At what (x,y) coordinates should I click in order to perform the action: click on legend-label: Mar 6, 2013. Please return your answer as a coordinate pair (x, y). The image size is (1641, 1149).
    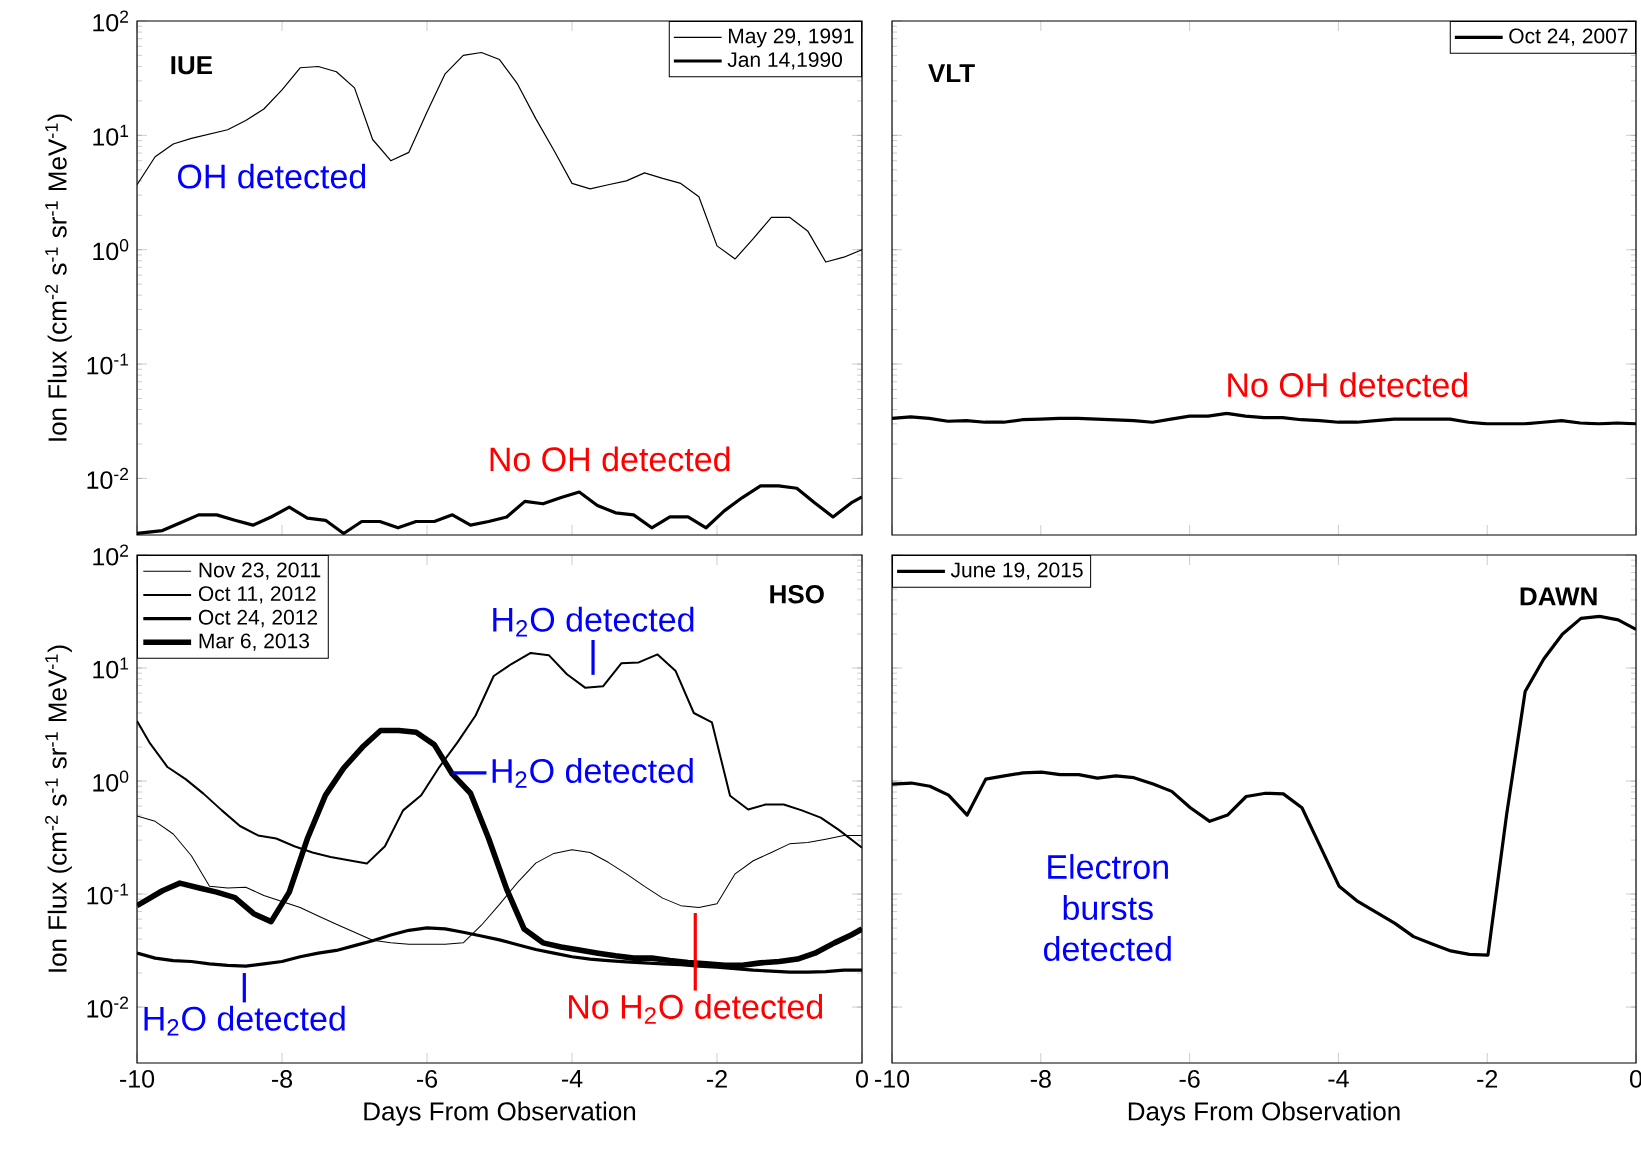
    Looking at the image, I should click on (254, 642).